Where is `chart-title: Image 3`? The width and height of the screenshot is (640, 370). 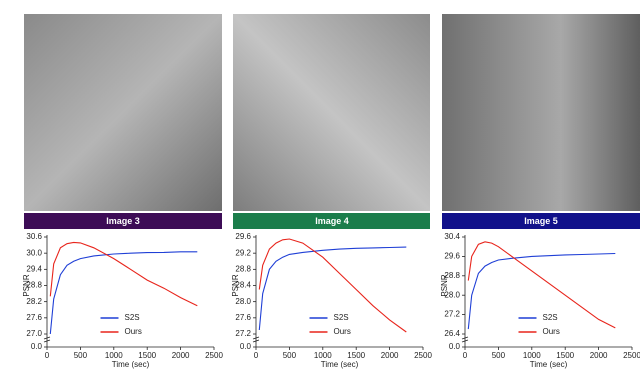
chart-title: Image 3 is located at coordinates (123, 221).